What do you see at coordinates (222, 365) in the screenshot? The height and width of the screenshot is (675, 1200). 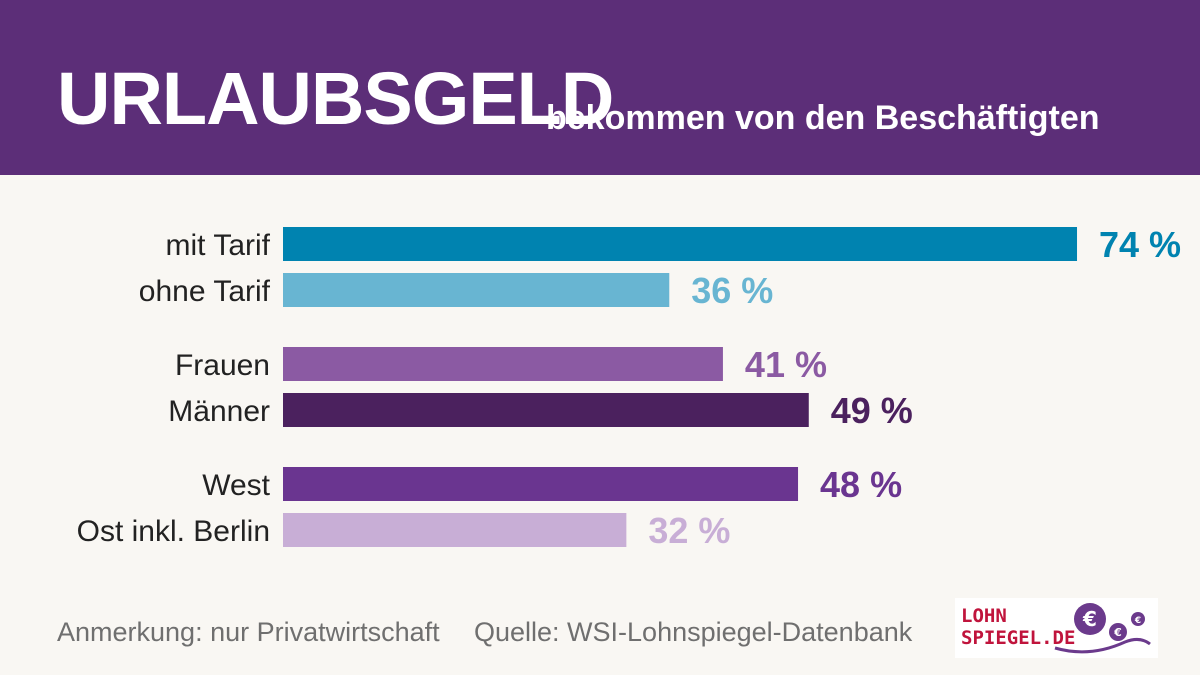 I see `category-label: Frauen` at bounding box center [222, 365].